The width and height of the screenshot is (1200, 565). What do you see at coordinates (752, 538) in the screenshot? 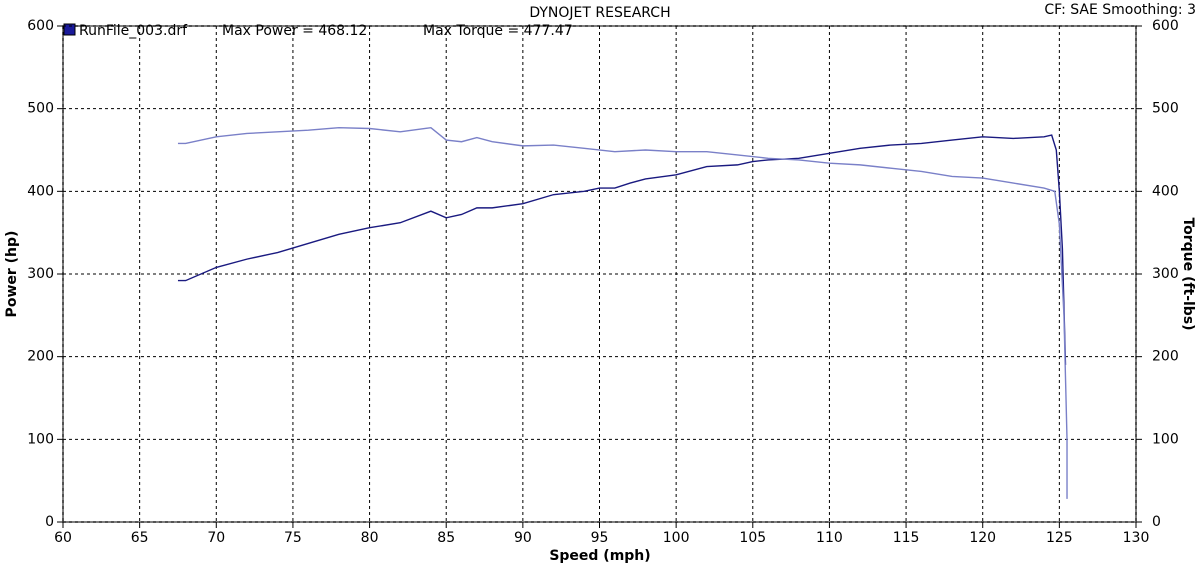
I see `x-tick-label: 105` at bounding box center [752, 538].